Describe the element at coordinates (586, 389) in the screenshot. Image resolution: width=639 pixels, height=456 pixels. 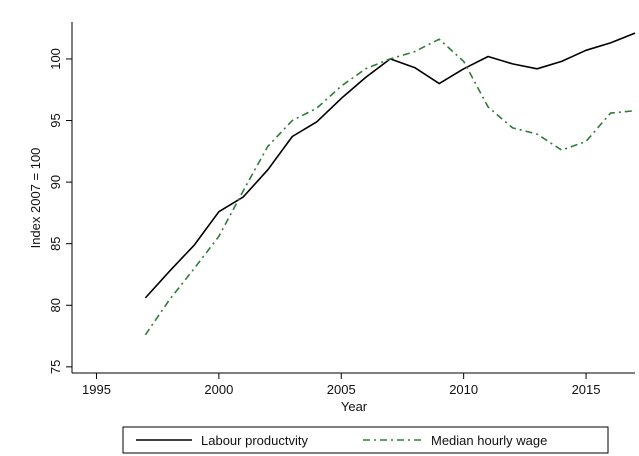
I see `x-tick-label: 2015` at that location.